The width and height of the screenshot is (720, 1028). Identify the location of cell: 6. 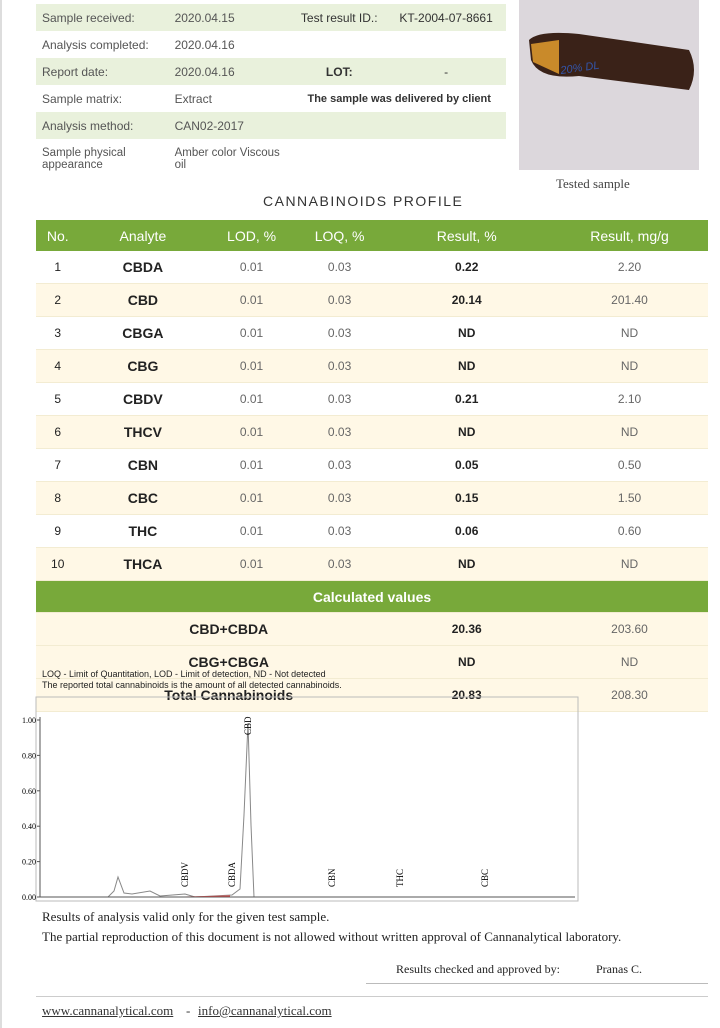
(58, 432).